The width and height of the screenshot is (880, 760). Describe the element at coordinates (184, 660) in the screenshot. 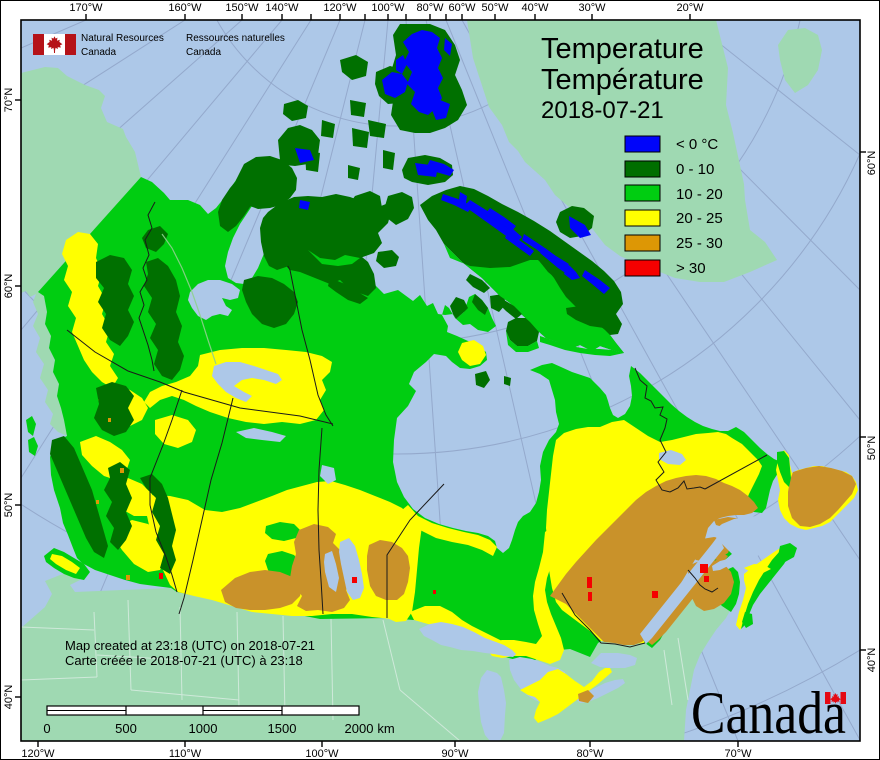

I see `svg-text:Carte créée le 2018-07-21 (UTC: Carte créée le 2018-07-21 (UTC) à 23:18` at that location.